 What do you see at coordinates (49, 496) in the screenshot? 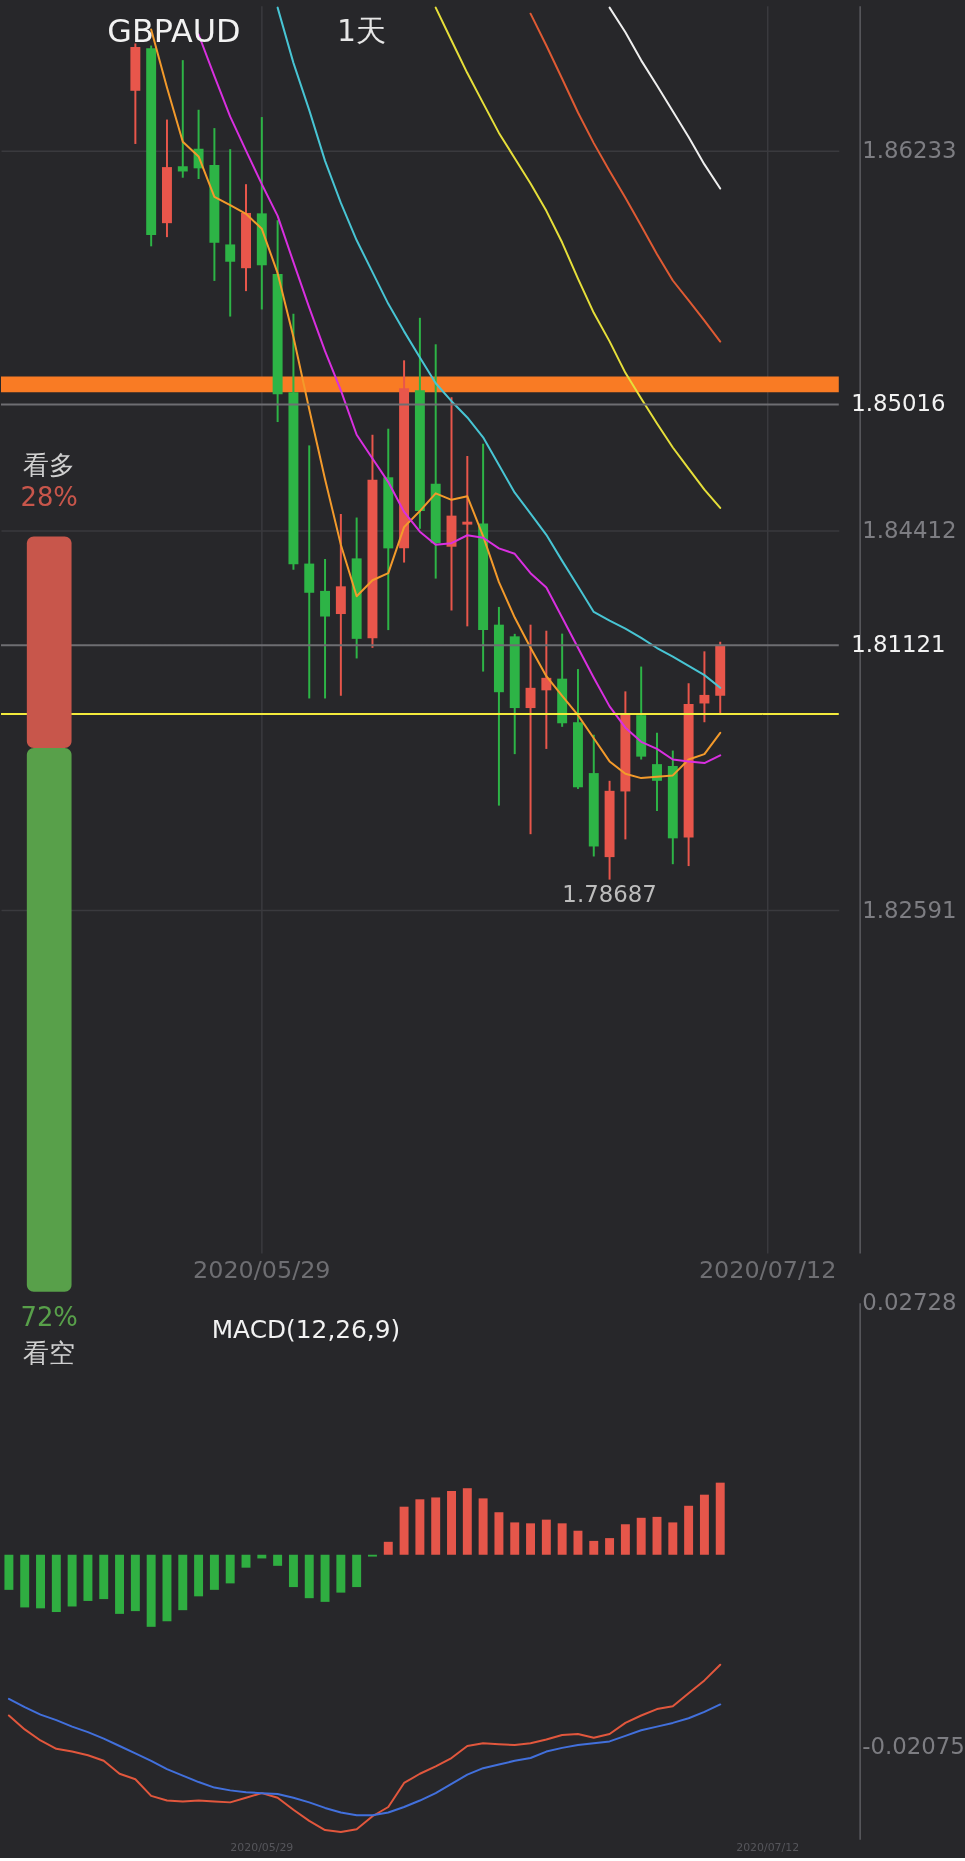
I see `data-label: 28%` at bounding box center [49, 496].